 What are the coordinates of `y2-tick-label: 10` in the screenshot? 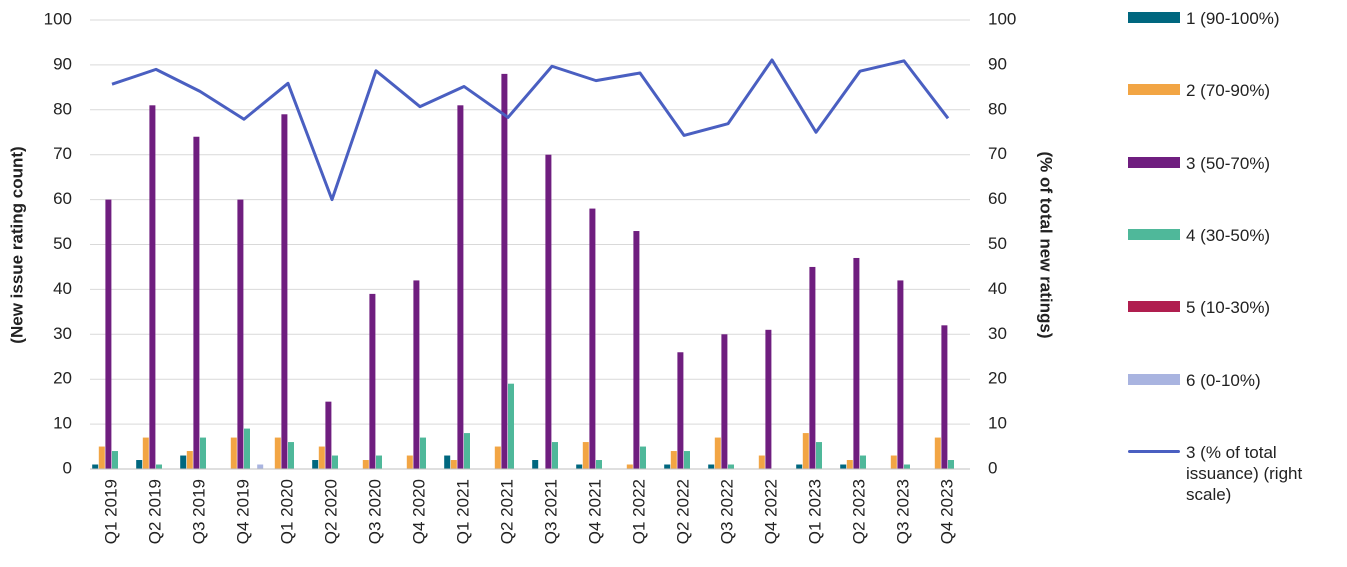 It's located at (997, 423).